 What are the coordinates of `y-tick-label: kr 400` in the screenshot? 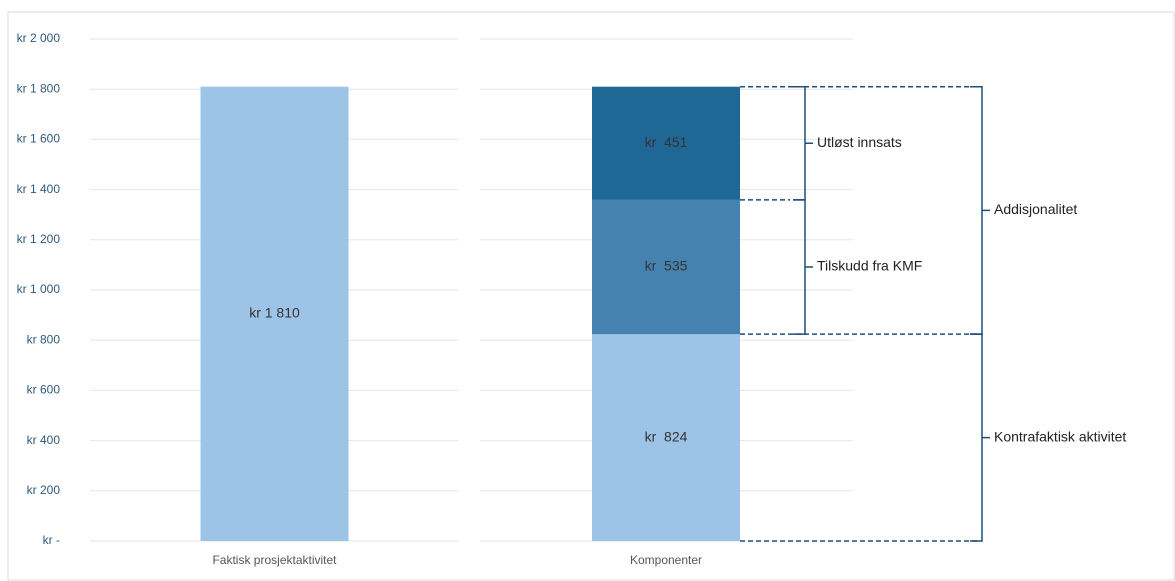 It's located at (44, 440).